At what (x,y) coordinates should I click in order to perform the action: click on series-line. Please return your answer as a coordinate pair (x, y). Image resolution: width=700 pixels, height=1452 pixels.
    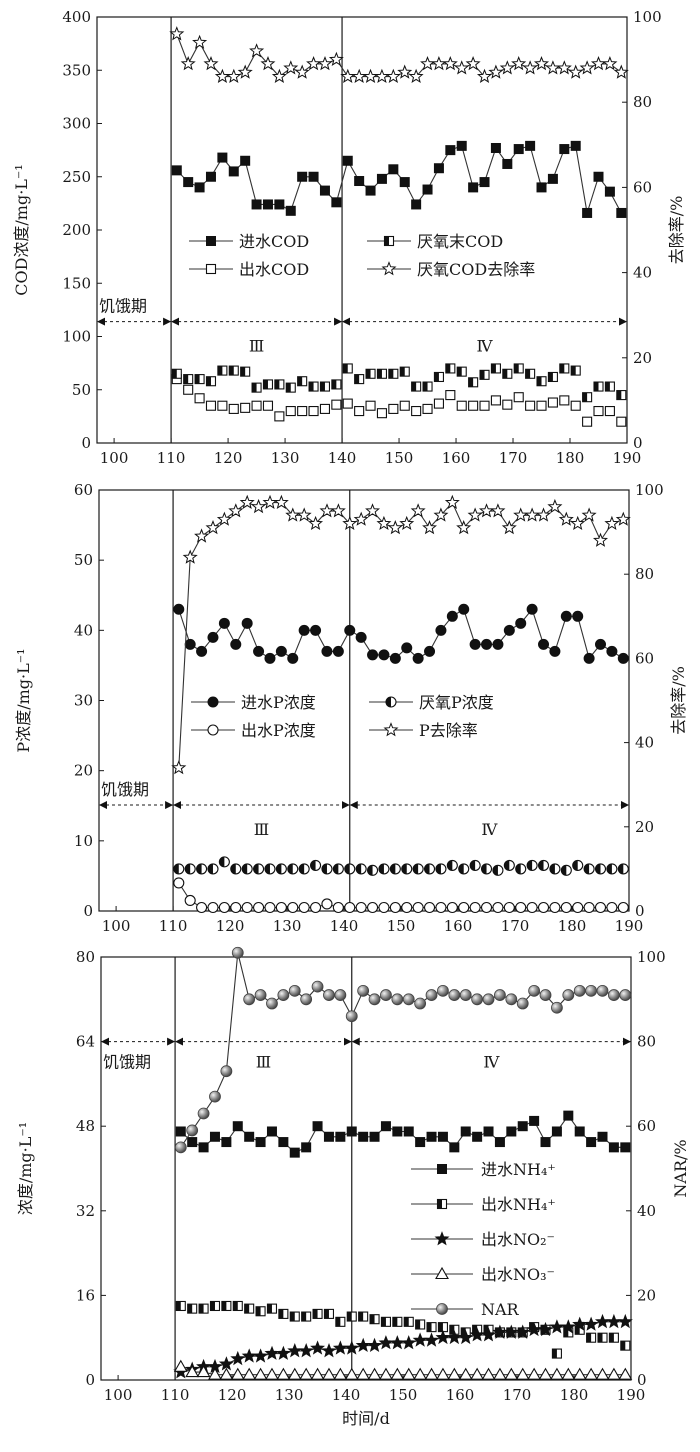
    Looking at the image, I should click on (403, 1050).